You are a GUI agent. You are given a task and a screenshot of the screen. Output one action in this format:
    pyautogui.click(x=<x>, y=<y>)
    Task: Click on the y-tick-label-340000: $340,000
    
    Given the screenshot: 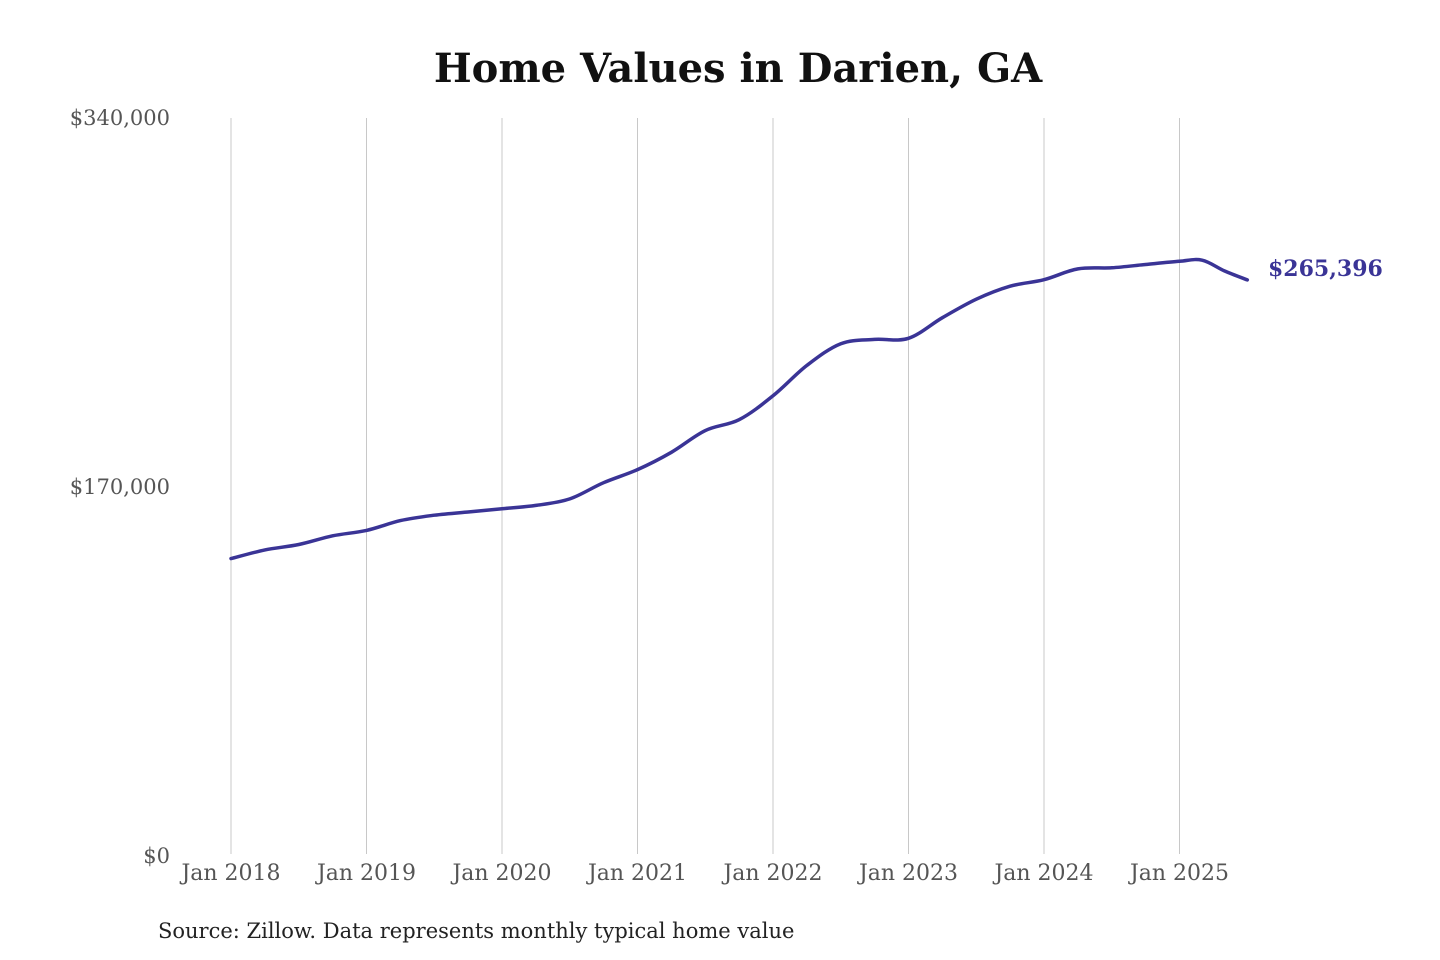 What is the action you would take?
    pyautogui.click(x=120, y=118)
    